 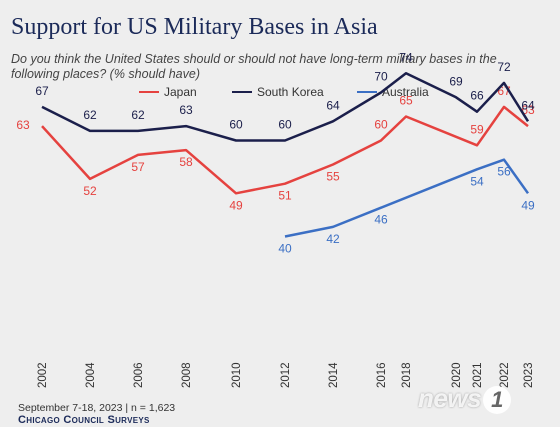 I want to click on legend-swatch-australia, so click(x=367, y=92).